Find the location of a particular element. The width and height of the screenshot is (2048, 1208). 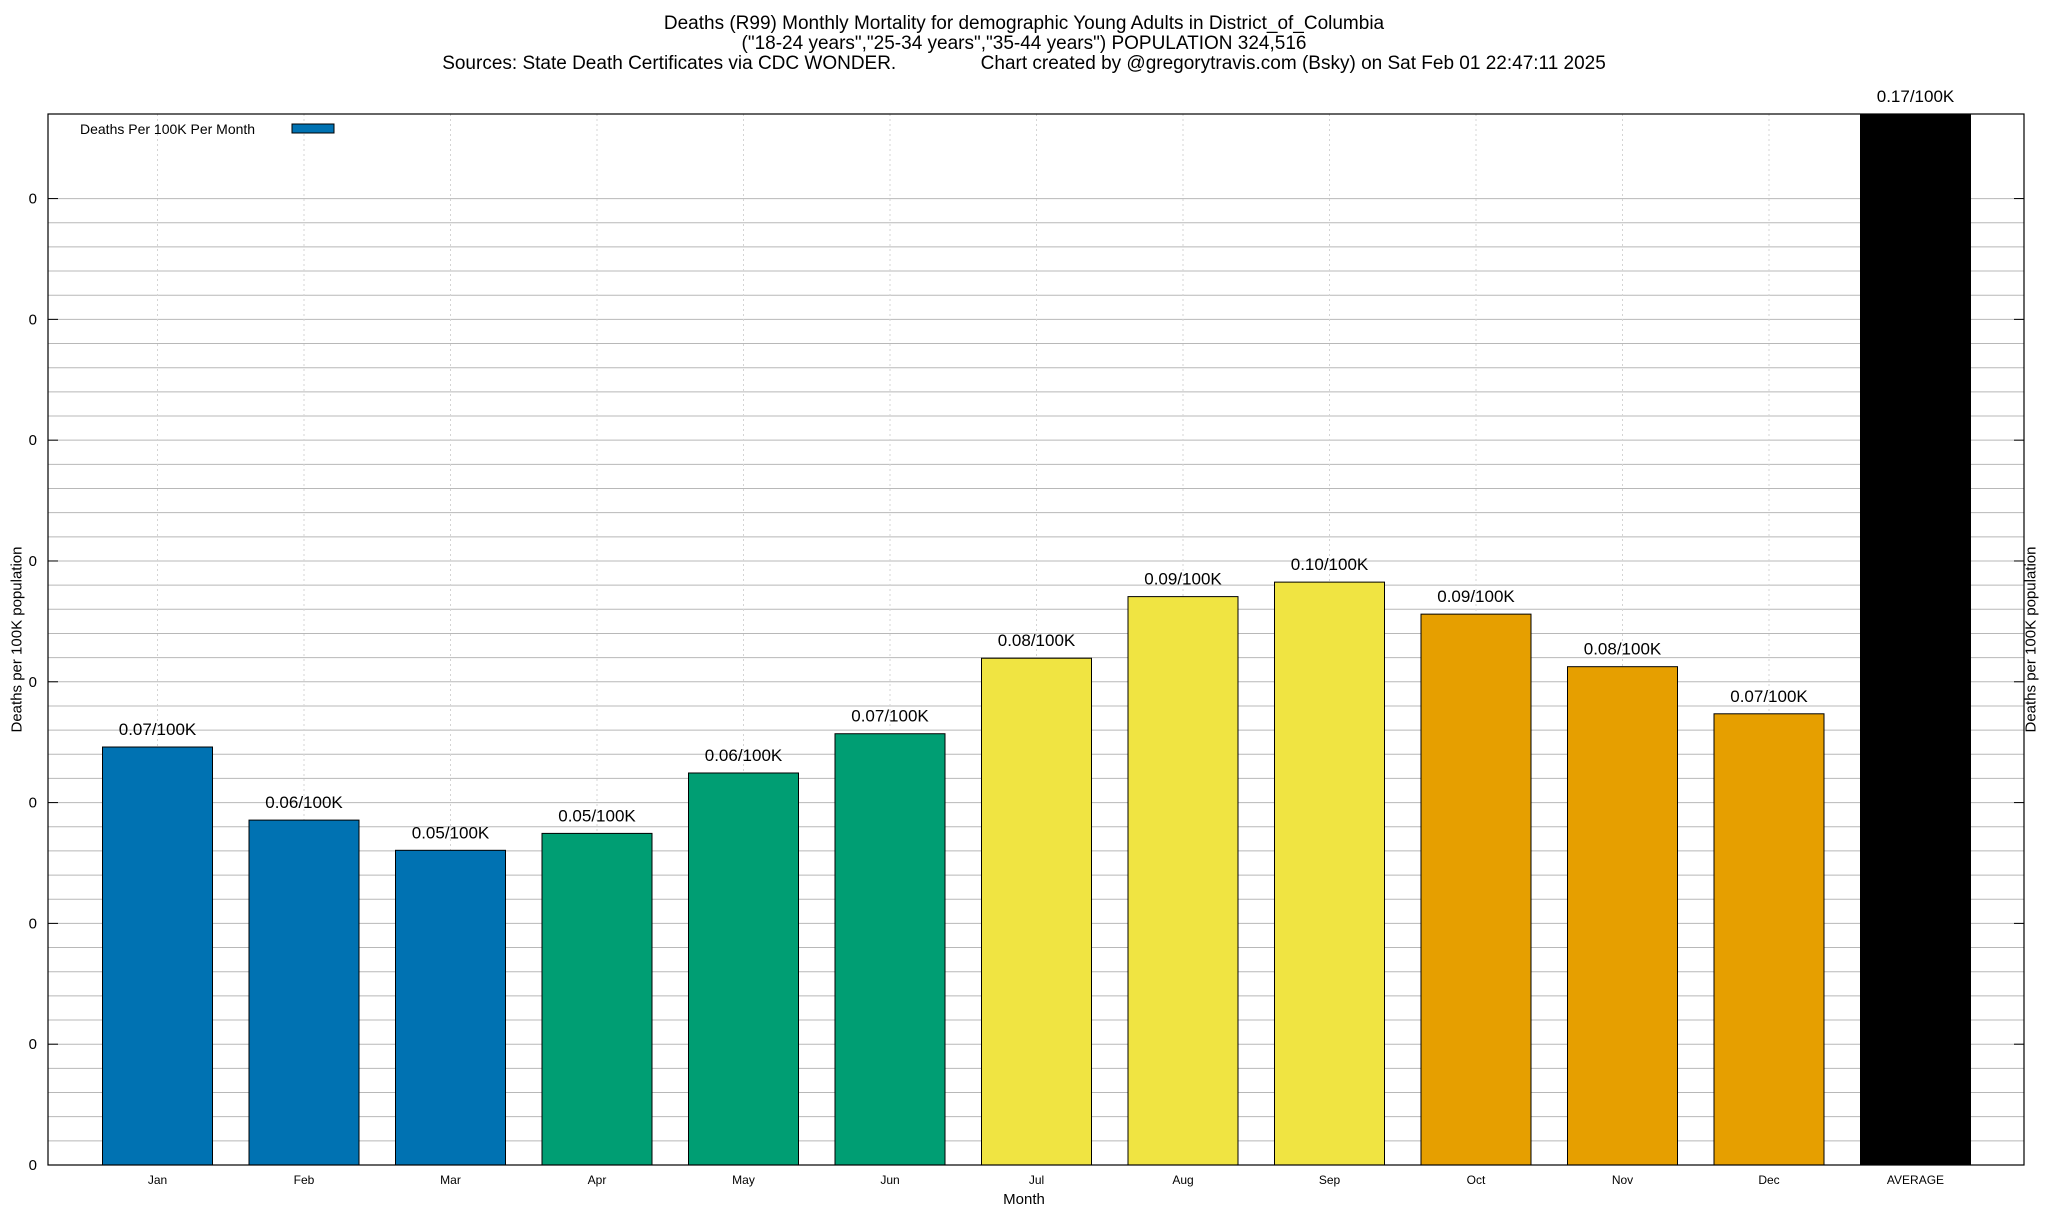

x-tick-label: Jun is located at coordinates (889, 1180).